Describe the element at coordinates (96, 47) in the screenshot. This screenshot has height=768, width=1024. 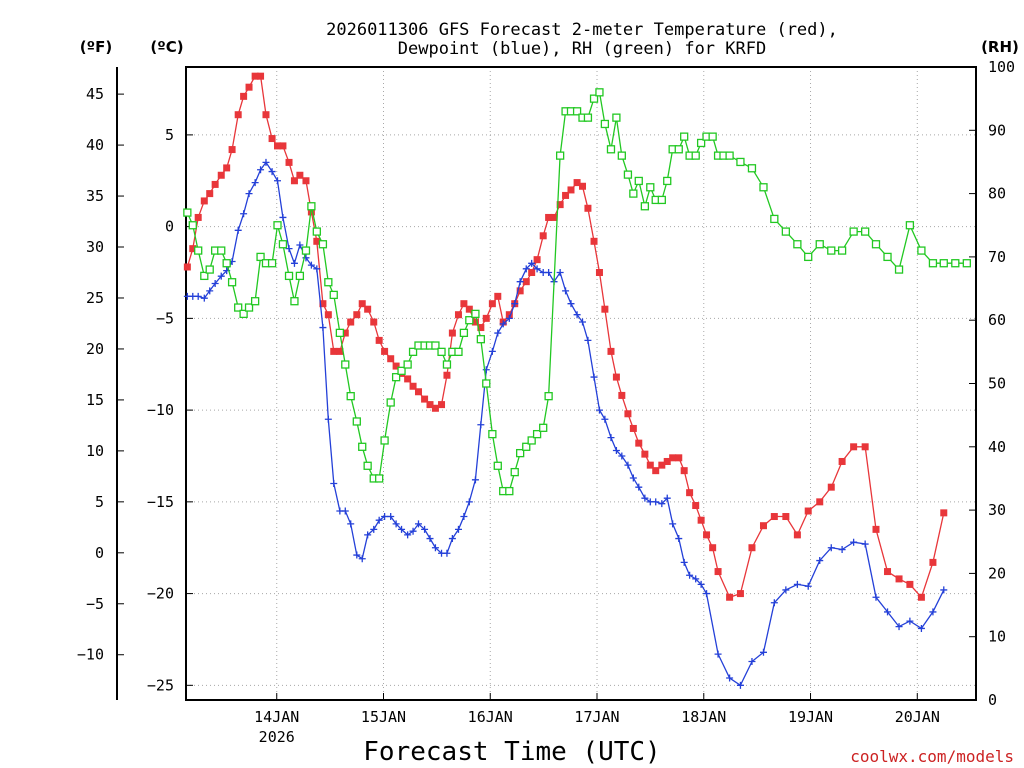
I see `fahrenheit-unit-label: (ºF)` at that location.